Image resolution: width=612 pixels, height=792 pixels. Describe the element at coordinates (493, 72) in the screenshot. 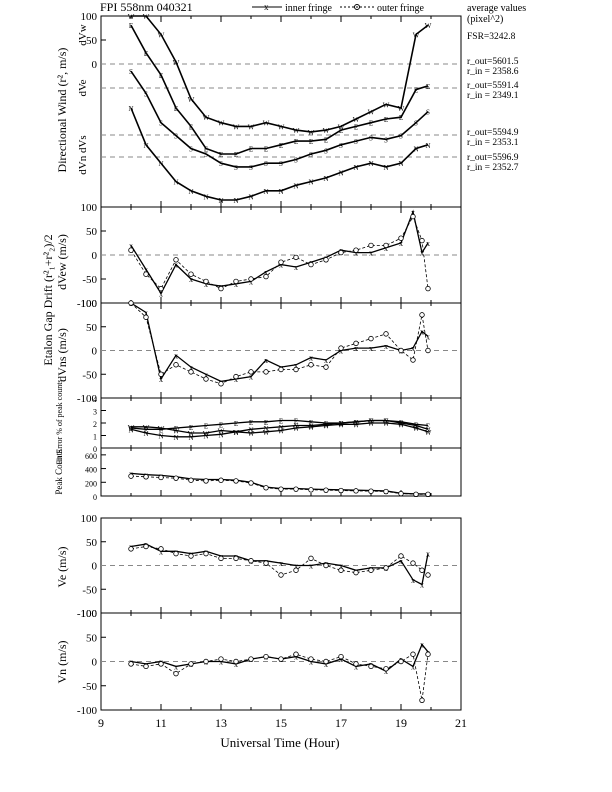

I see `w-rin: r_in = 2358.6` at that location.